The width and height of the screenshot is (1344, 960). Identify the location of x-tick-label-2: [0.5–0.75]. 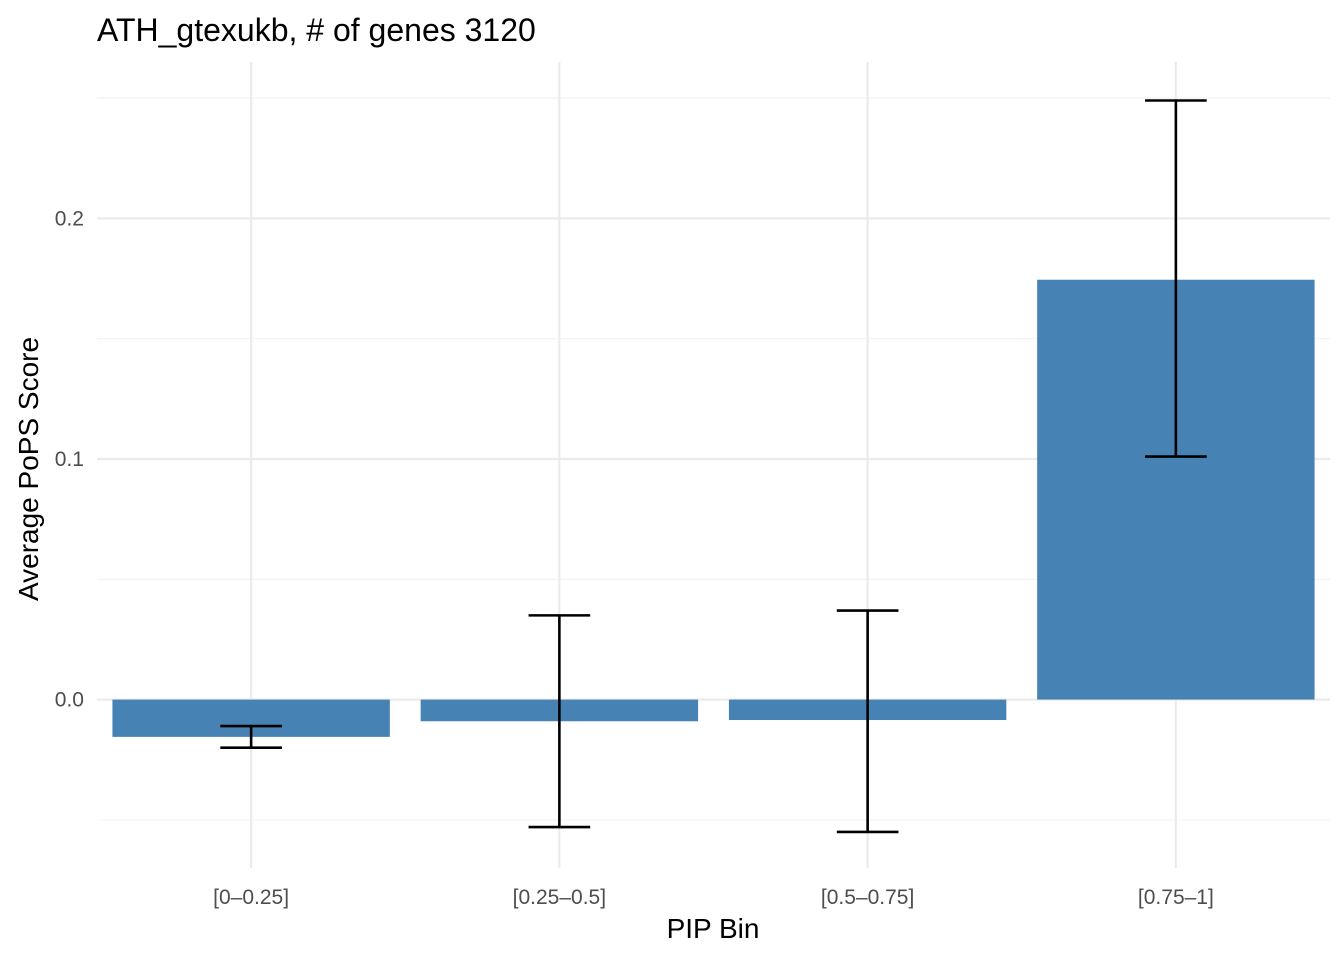
(867, 897).